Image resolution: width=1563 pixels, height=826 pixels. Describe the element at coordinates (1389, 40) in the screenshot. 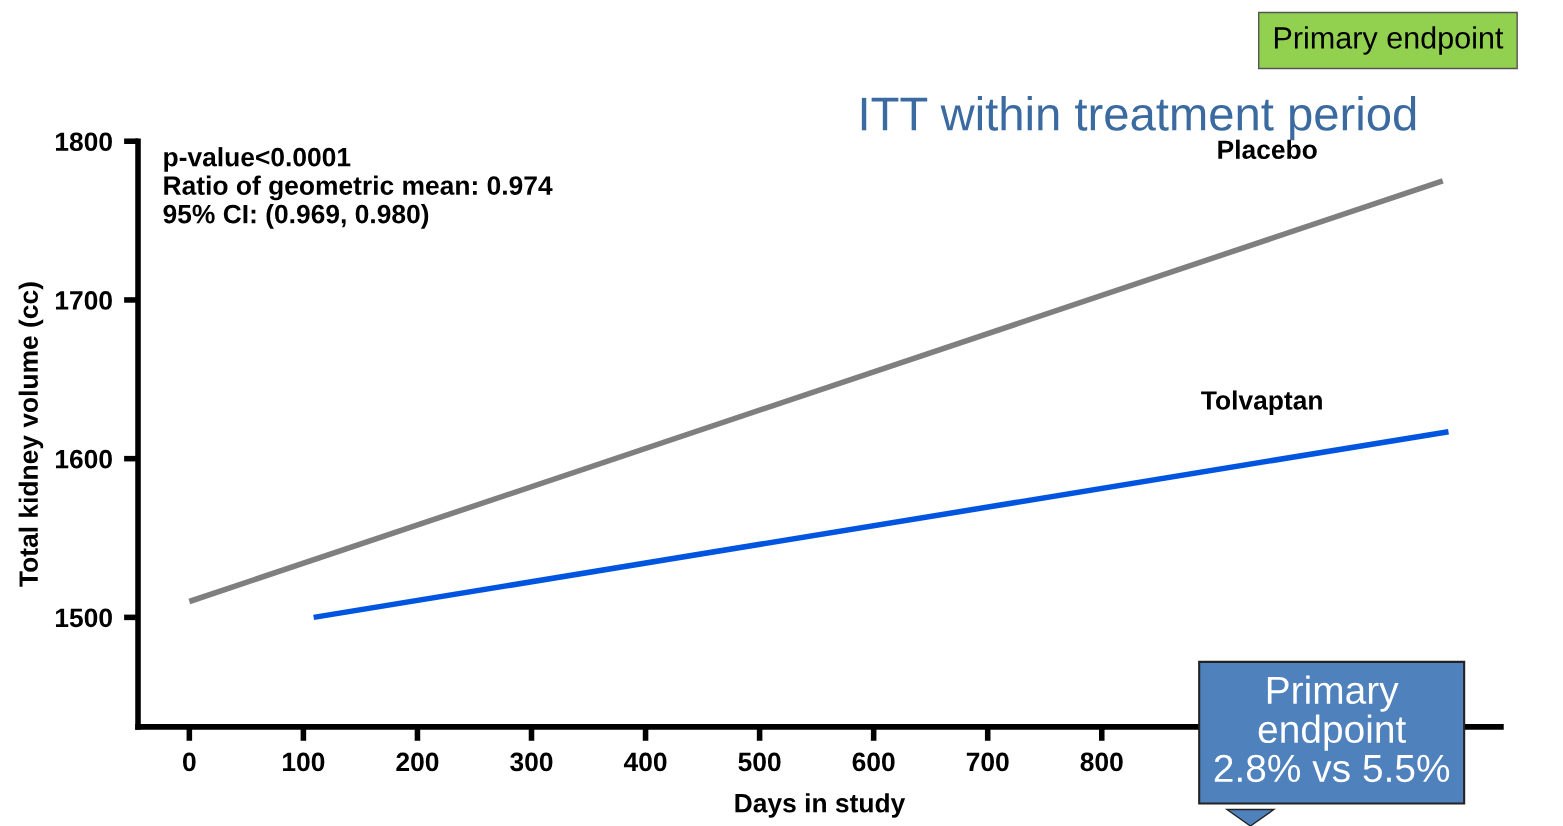

I see `text: Primary endpoint` at that location.